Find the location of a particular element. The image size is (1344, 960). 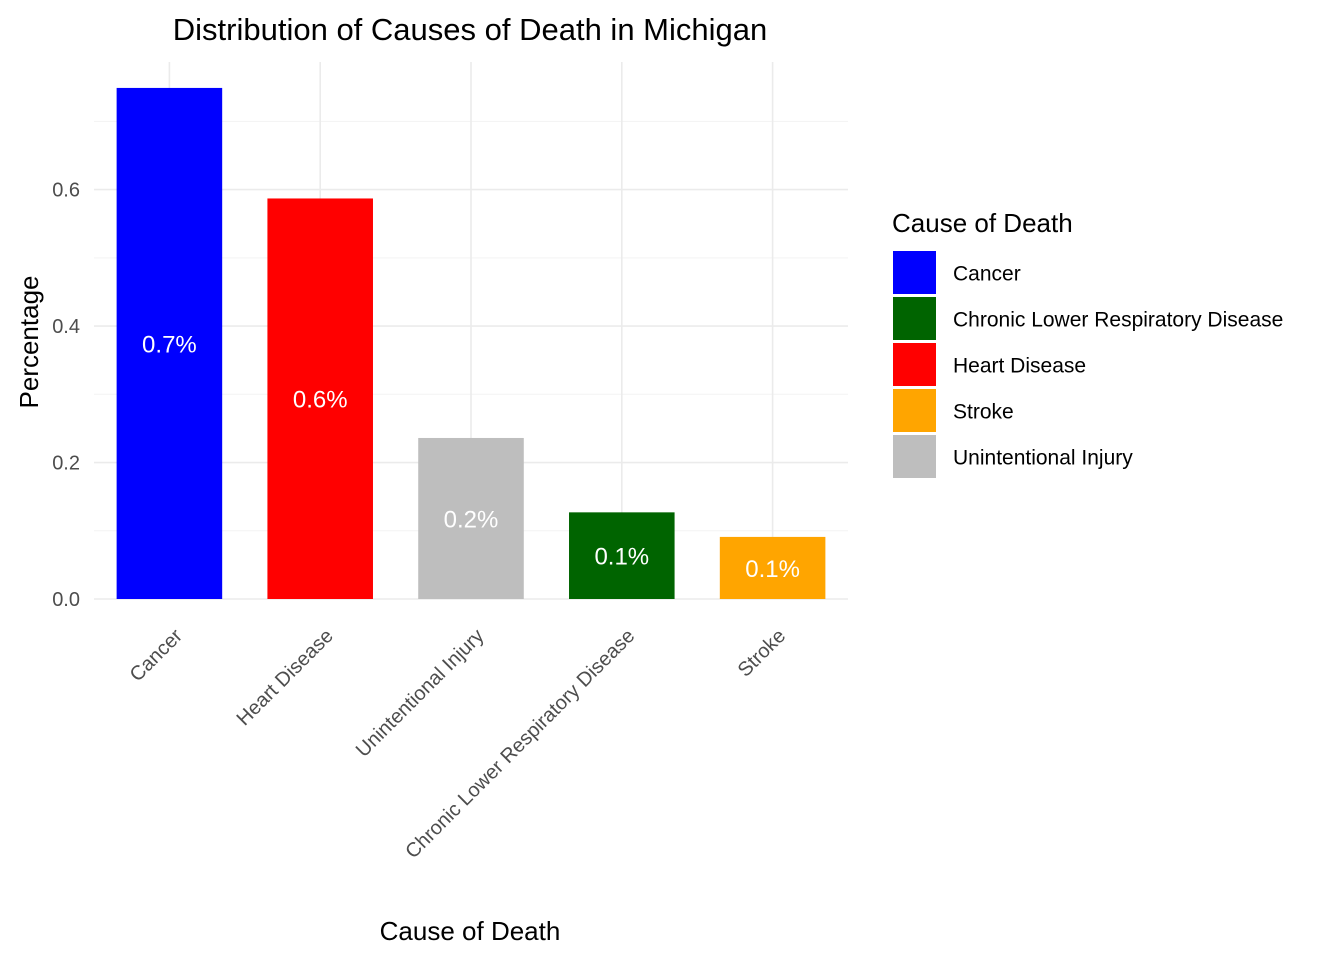

x-tick-label: Stroke is located at coordinates (762, 653).